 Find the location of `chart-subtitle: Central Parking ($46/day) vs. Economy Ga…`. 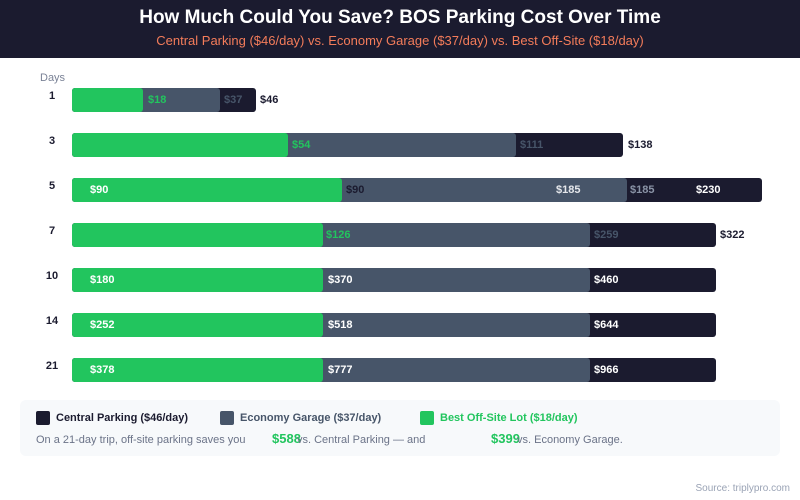

chart-subtitle: Central Parking ($46/day) vs. Economy Ga… is located at coordinates (400, 40).